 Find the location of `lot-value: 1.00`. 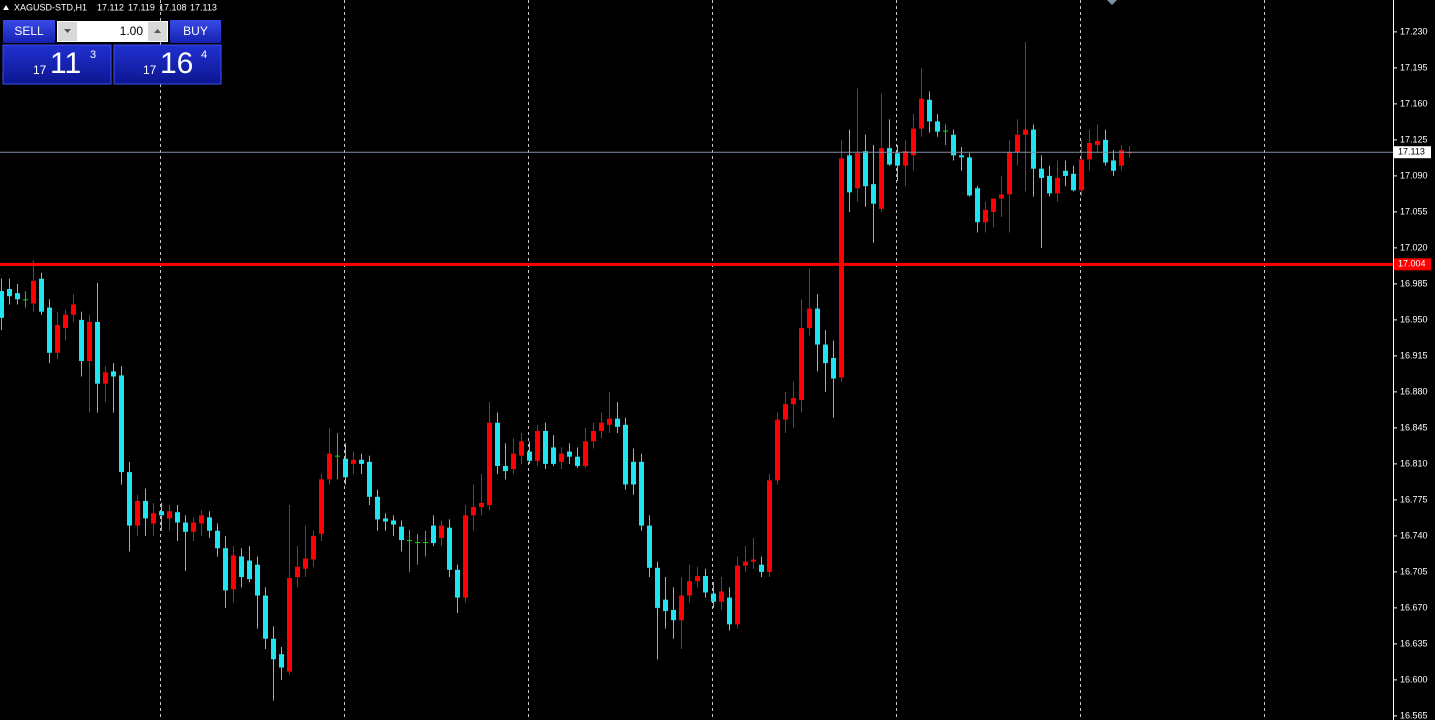

lot-value: 1.00 is located at coordinates (132, 31).